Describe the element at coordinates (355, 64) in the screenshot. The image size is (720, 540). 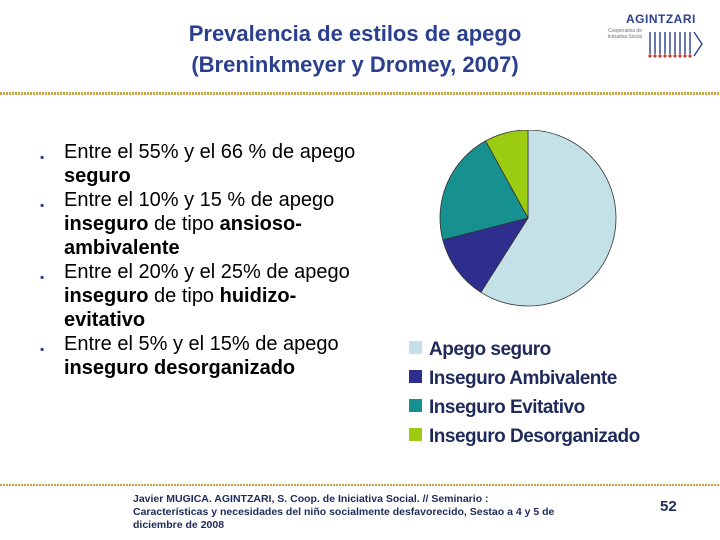
I see `title-line-2: (Breninkmeyer y Dromey, 2007)` at that location.